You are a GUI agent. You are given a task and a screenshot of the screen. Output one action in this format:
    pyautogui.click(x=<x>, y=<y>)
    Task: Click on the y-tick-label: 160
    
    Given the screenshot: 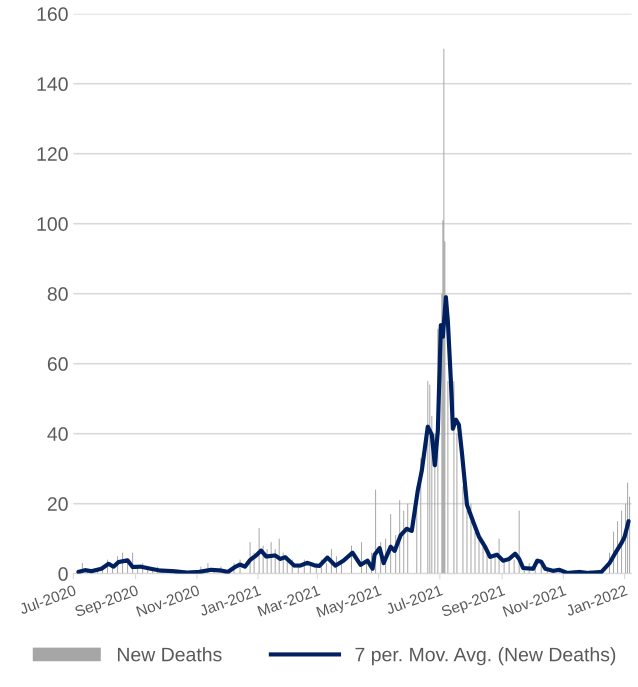 What is the action you would take?
    pyautogui.click(x=53, y=14)
    